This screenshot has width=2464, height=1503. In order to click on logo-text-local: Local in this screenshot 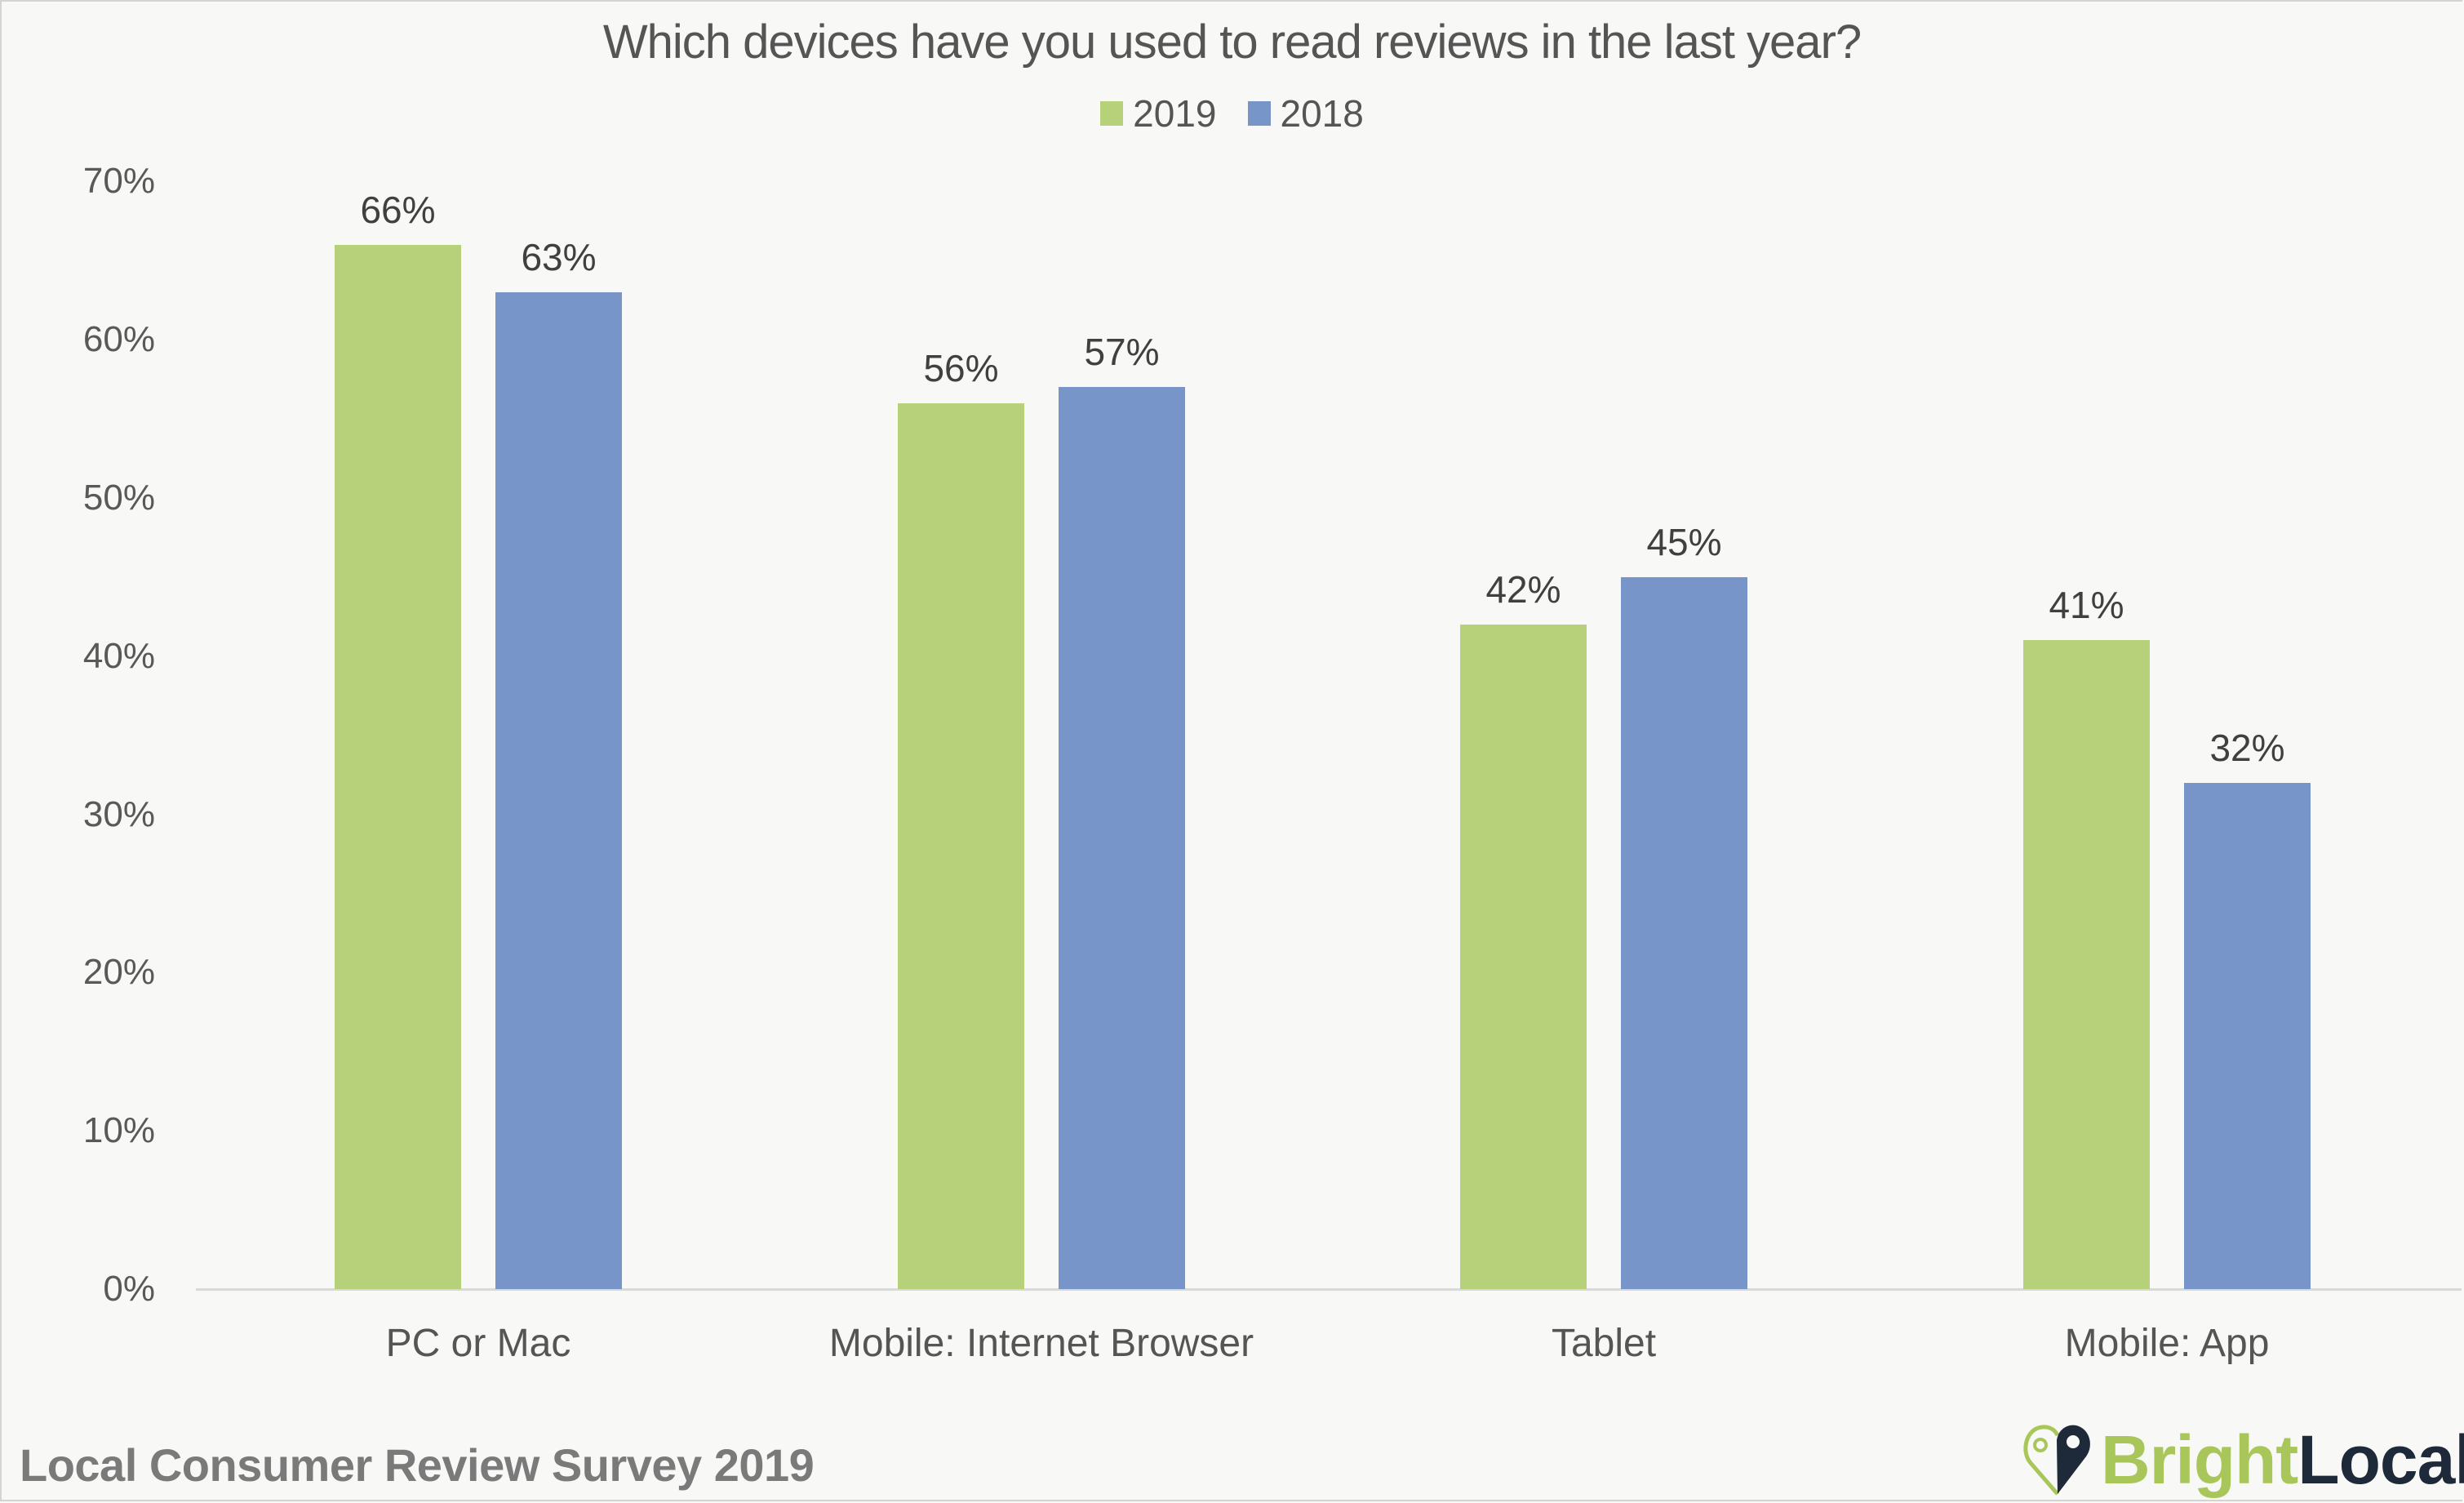, I will do `click(2381, 1459)`.